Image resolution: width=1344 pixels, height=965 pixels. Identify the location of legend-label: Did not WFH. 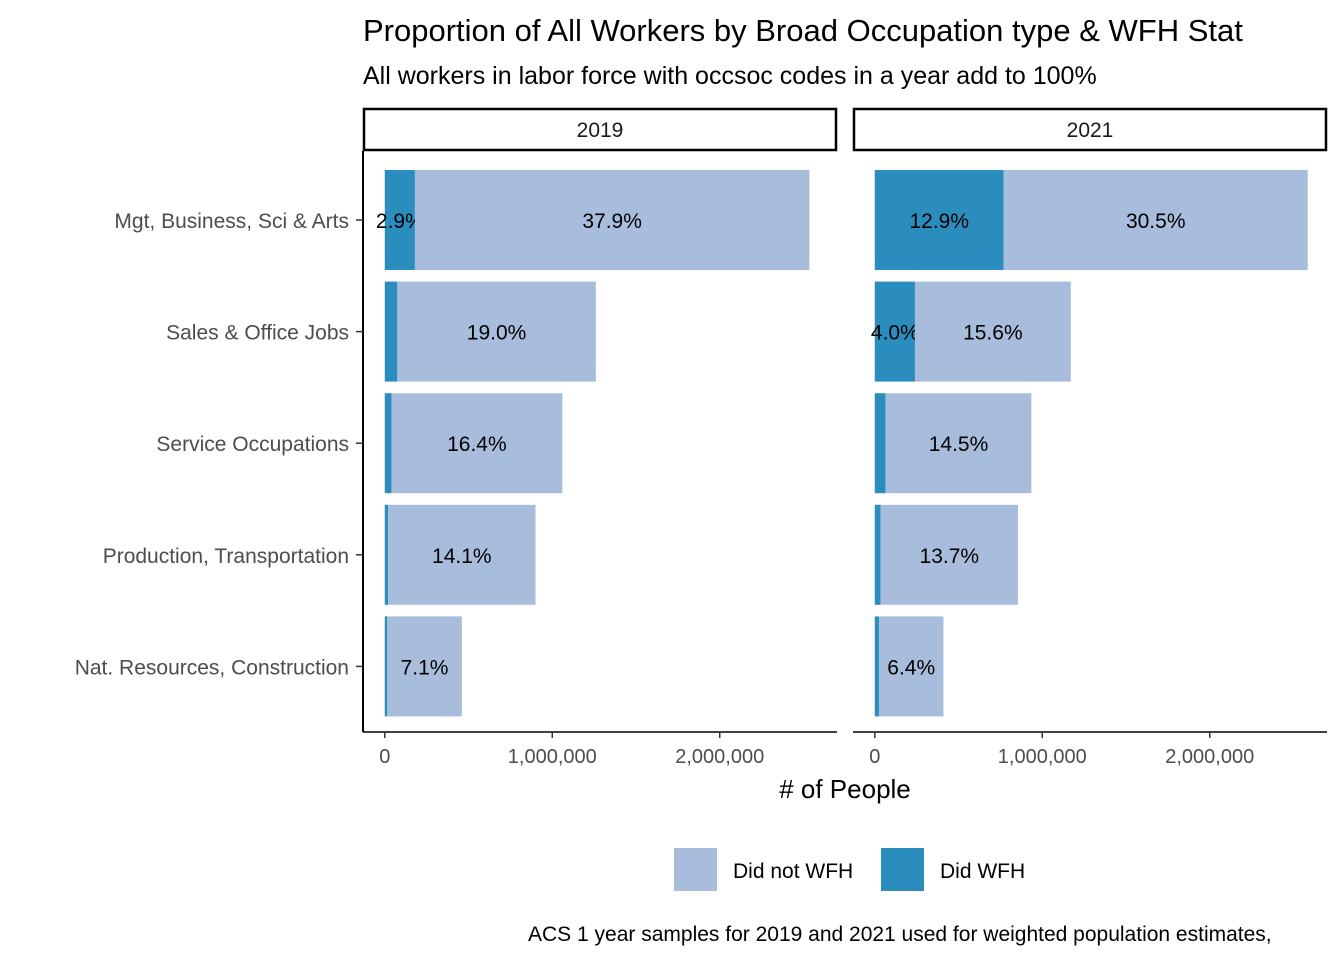
(793, 871).